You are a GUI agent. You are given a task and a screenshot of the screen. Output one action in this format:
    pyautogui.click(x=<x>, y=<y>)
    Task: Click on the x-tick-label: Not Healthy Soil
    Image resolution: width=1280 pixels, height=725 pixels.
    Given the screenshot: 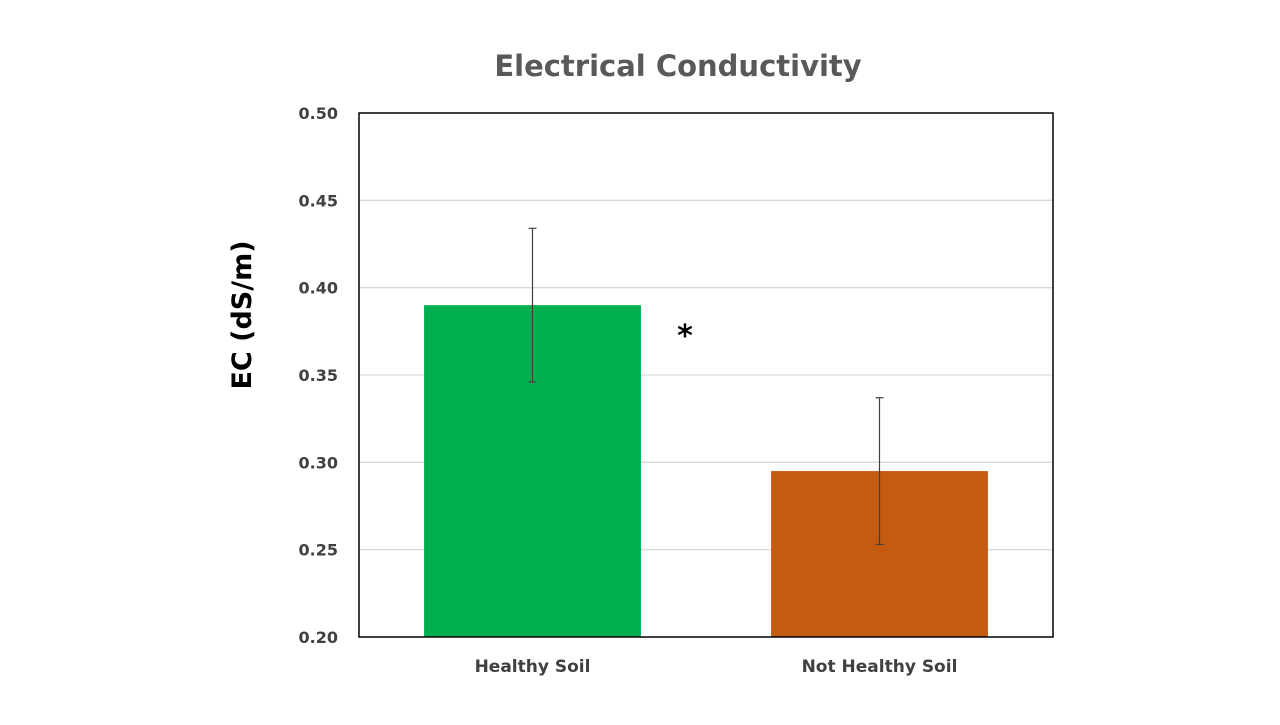 What is the action you would take?
    pyautogui.click(x=880, y=667)
    